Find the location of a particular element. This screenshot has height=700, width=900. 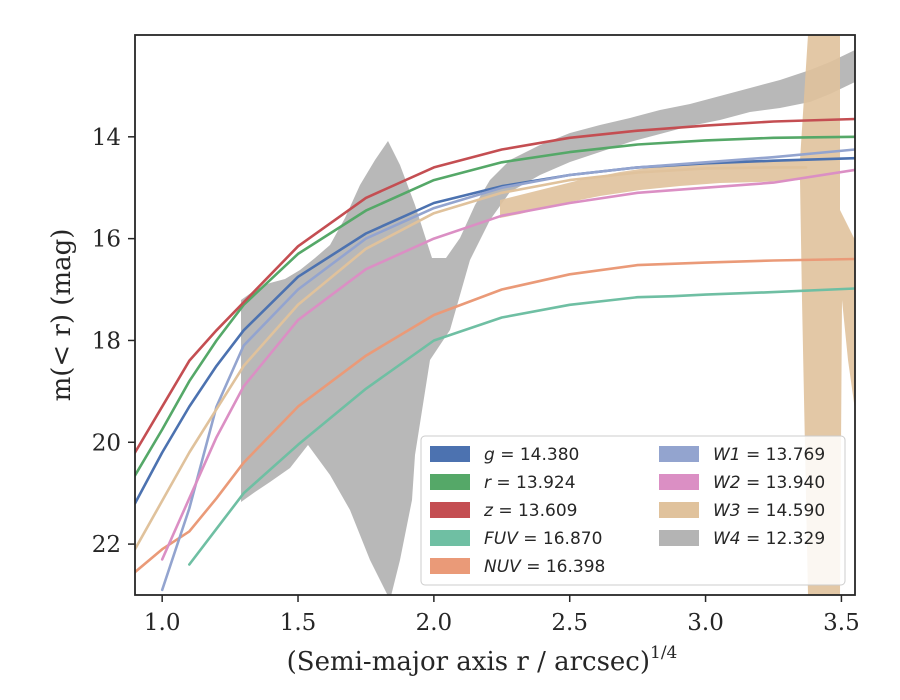

legend-label-r: r = 13.924 is located at coordinates (530, 483).